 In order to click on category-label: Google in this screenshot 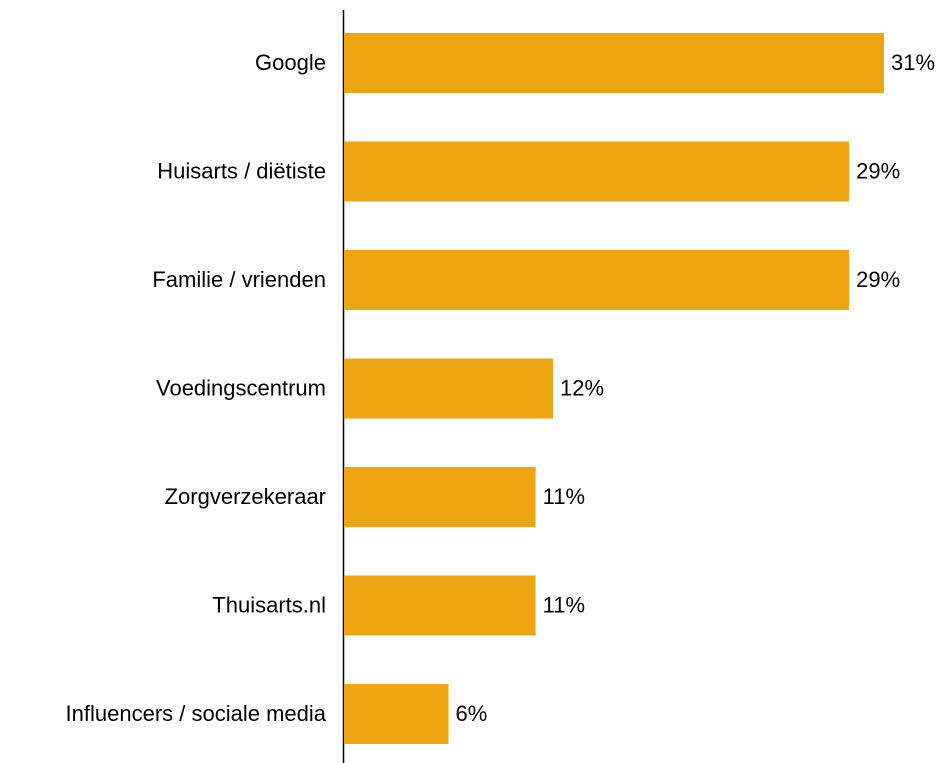, I will do `click(290, 62)`.